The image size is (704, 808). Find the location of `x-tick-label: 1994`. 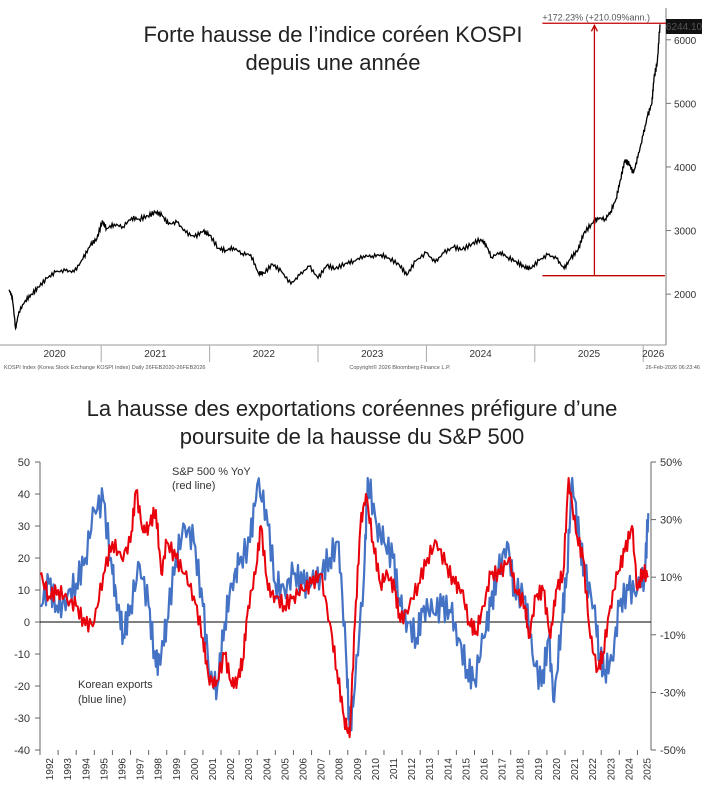

x-tick-label: 1994 is located at coordinates (86, 769).